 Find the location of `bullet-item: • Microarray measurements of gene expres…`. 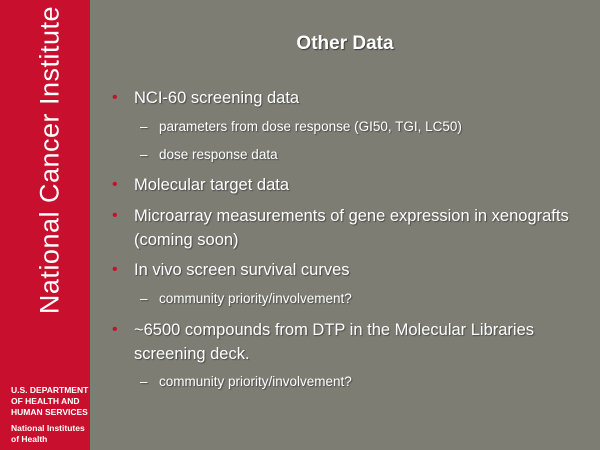

bullet-item: • Microarray measurements of gene expres… is located at coordinates (347, 228).